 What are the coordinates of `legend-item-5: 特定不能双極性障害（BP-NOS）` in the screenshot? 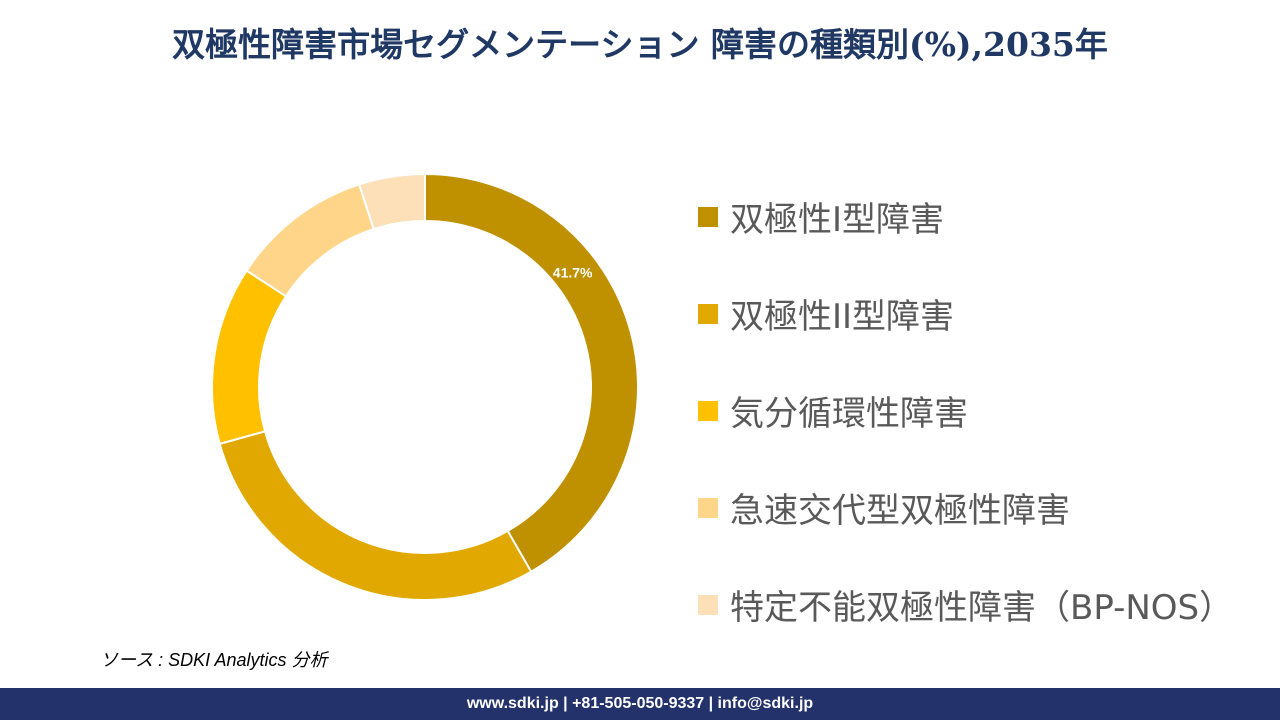 It's located at (988, 604).